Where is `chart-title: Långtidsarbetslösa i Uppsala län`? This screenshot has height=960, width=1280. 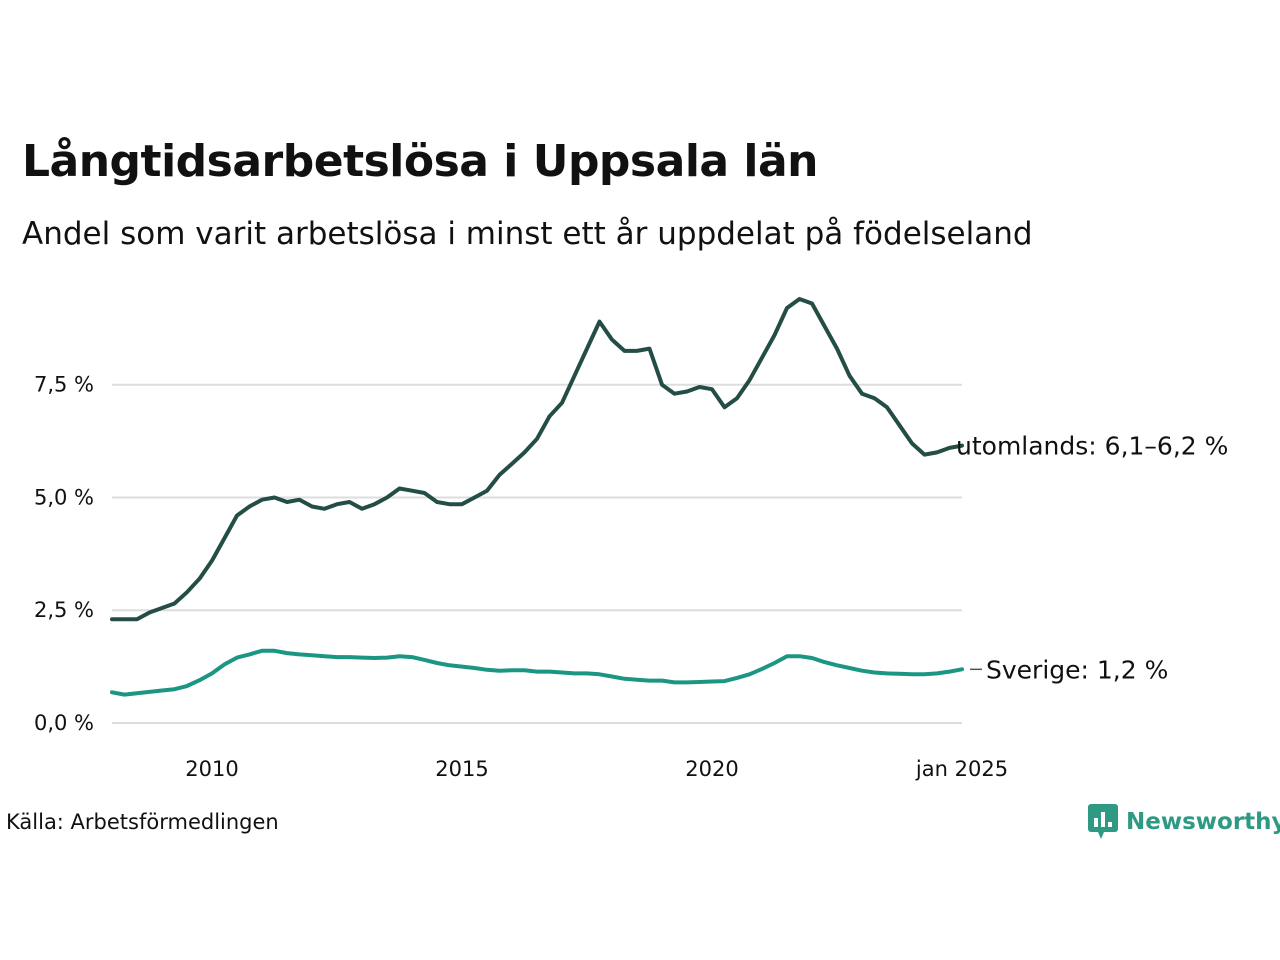 chart-title: Långtidsarbetslösa i Uppsala län is located at coordinates (420, 161).